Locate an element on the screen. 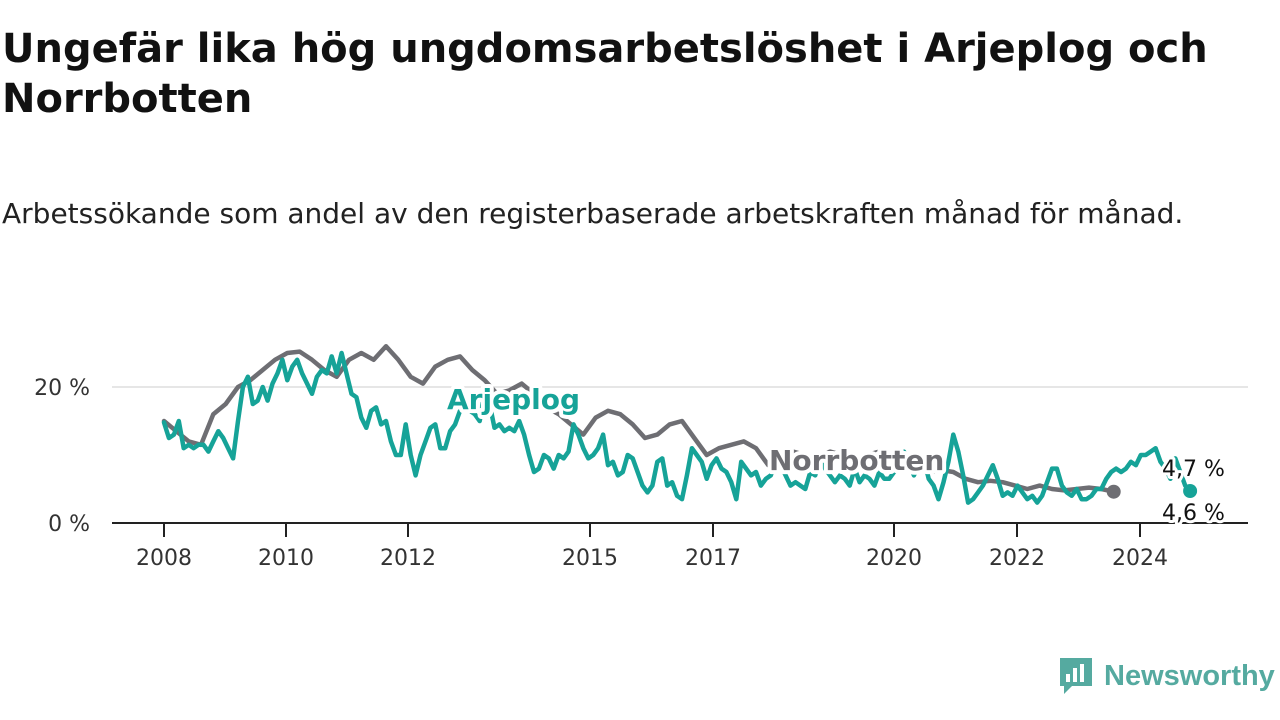  end-label-norrbotten-halo: 4,6 % is located at coordinates (1193, 513).